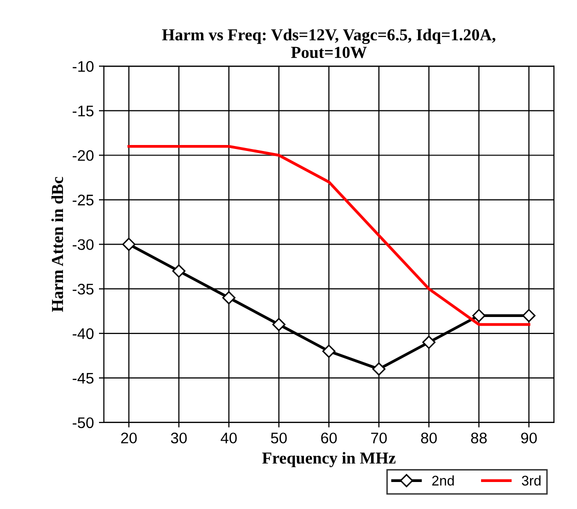 The image size is (577, 509). What do you see at coordinates (329, 438) in the screenshot?
I see `x-tick-label: 60` at bounding box center [329, 438].